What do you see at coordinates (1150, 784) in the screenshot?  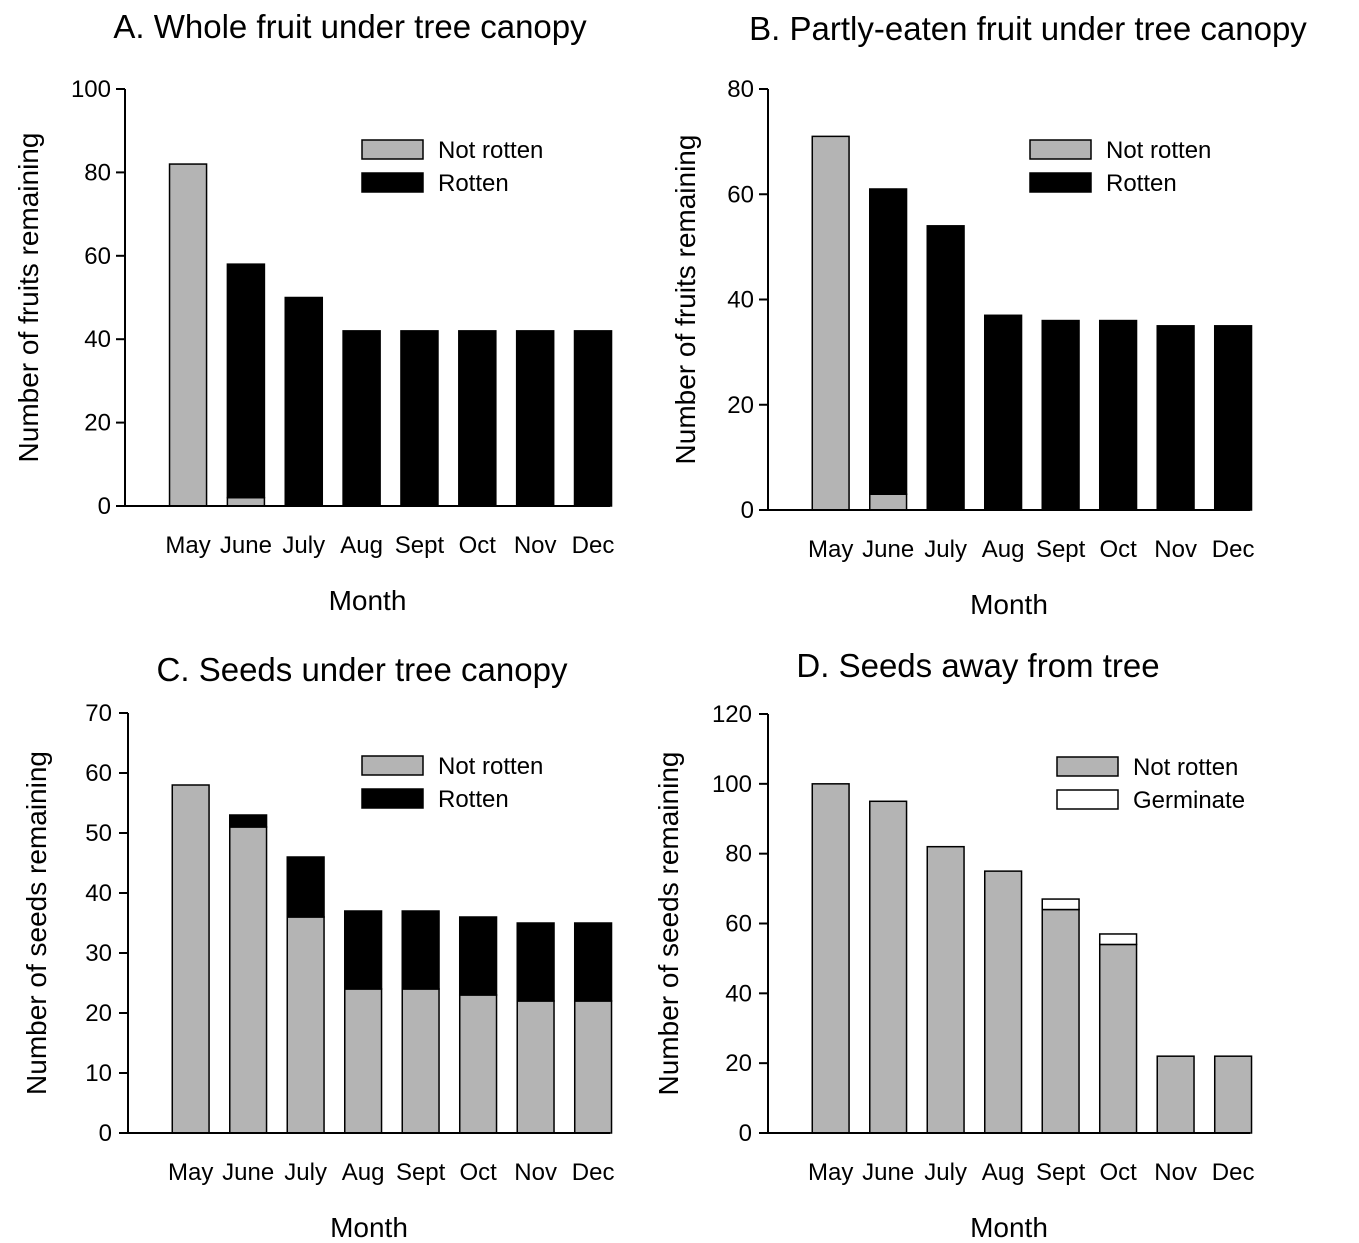 I see `panel-d-legend: Not rotten Germinate` at bounding box center [1150, 784].